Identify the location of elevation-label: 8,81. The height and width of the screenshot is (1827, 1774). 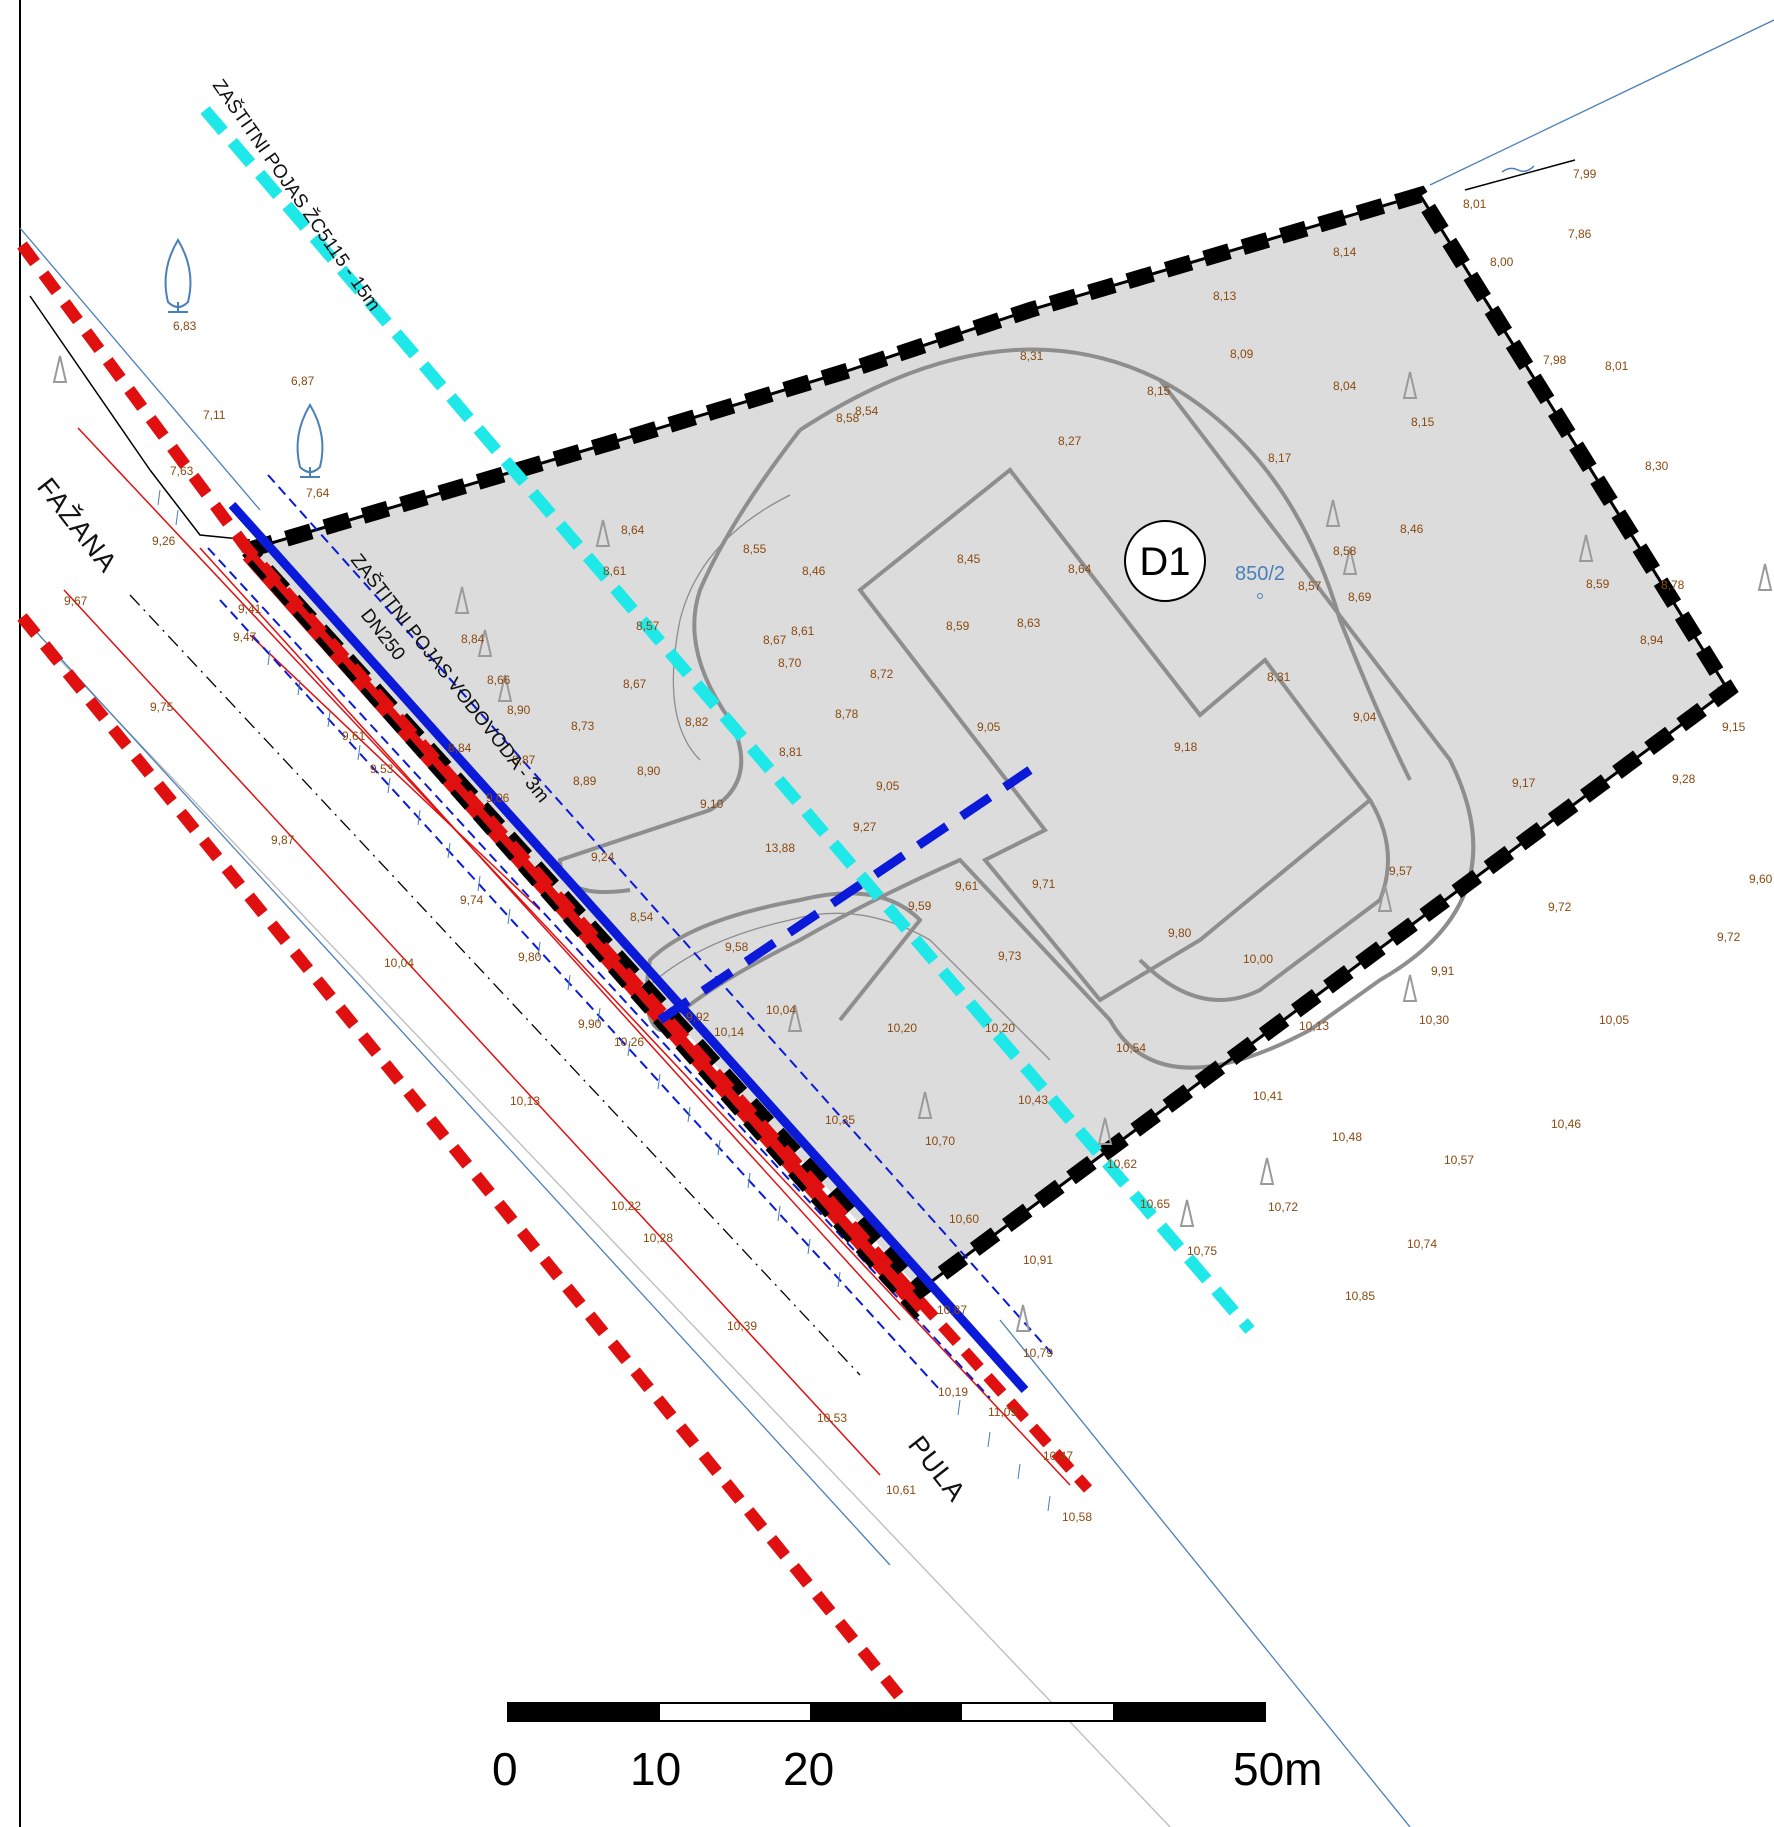
(791, 752).